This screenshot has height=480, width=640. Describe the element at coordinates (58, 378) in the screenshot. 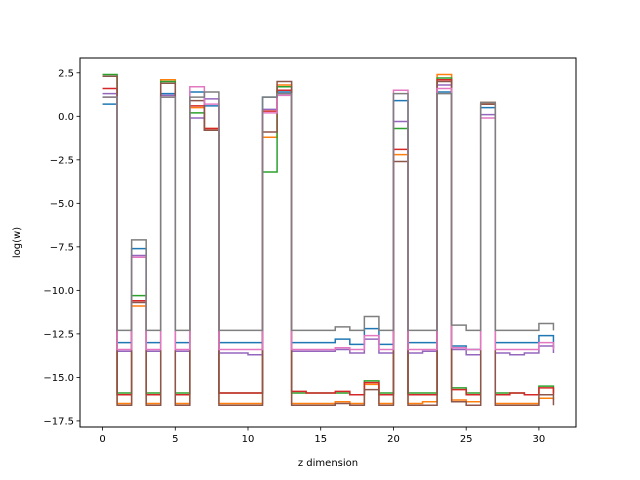

I see `y-tick-label: −15.0` at that location.